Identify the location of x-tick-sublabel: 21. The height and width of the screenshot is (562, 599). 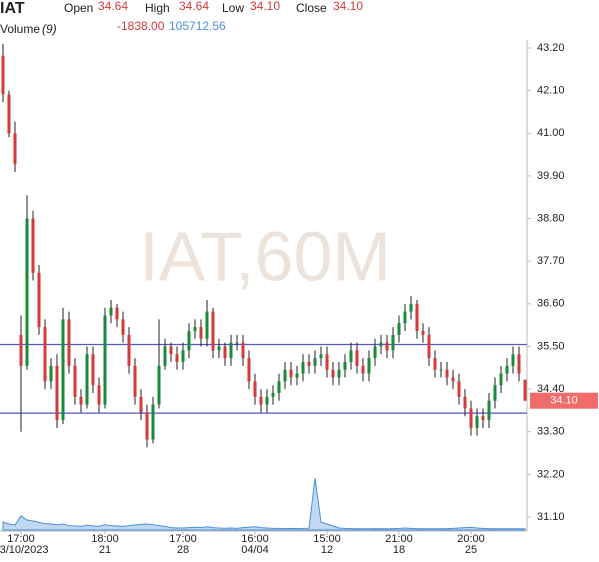
(105, 550).